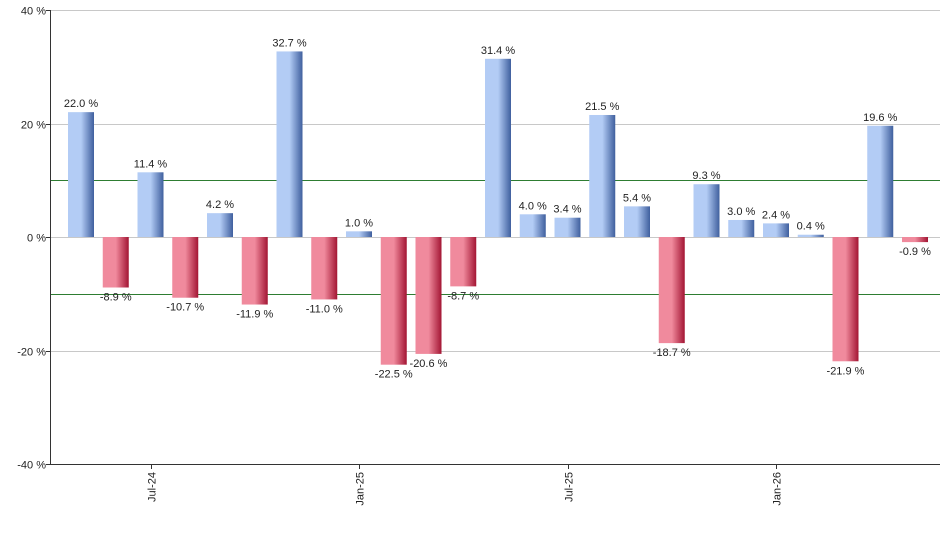  Describe the element at coordinates (463, 296) in the screenshot. I see `data-label: -8.7 %` at that location.